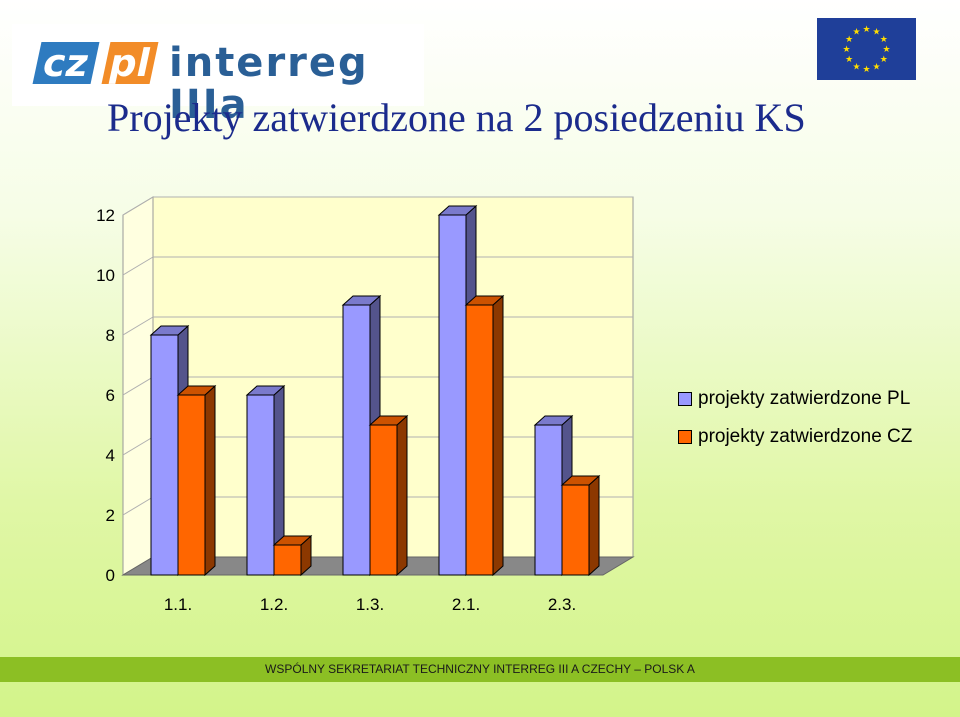  Describe the element at coordinates (66, 63) in the screenshot. I see `logo-cz-mark: cz` at that location.